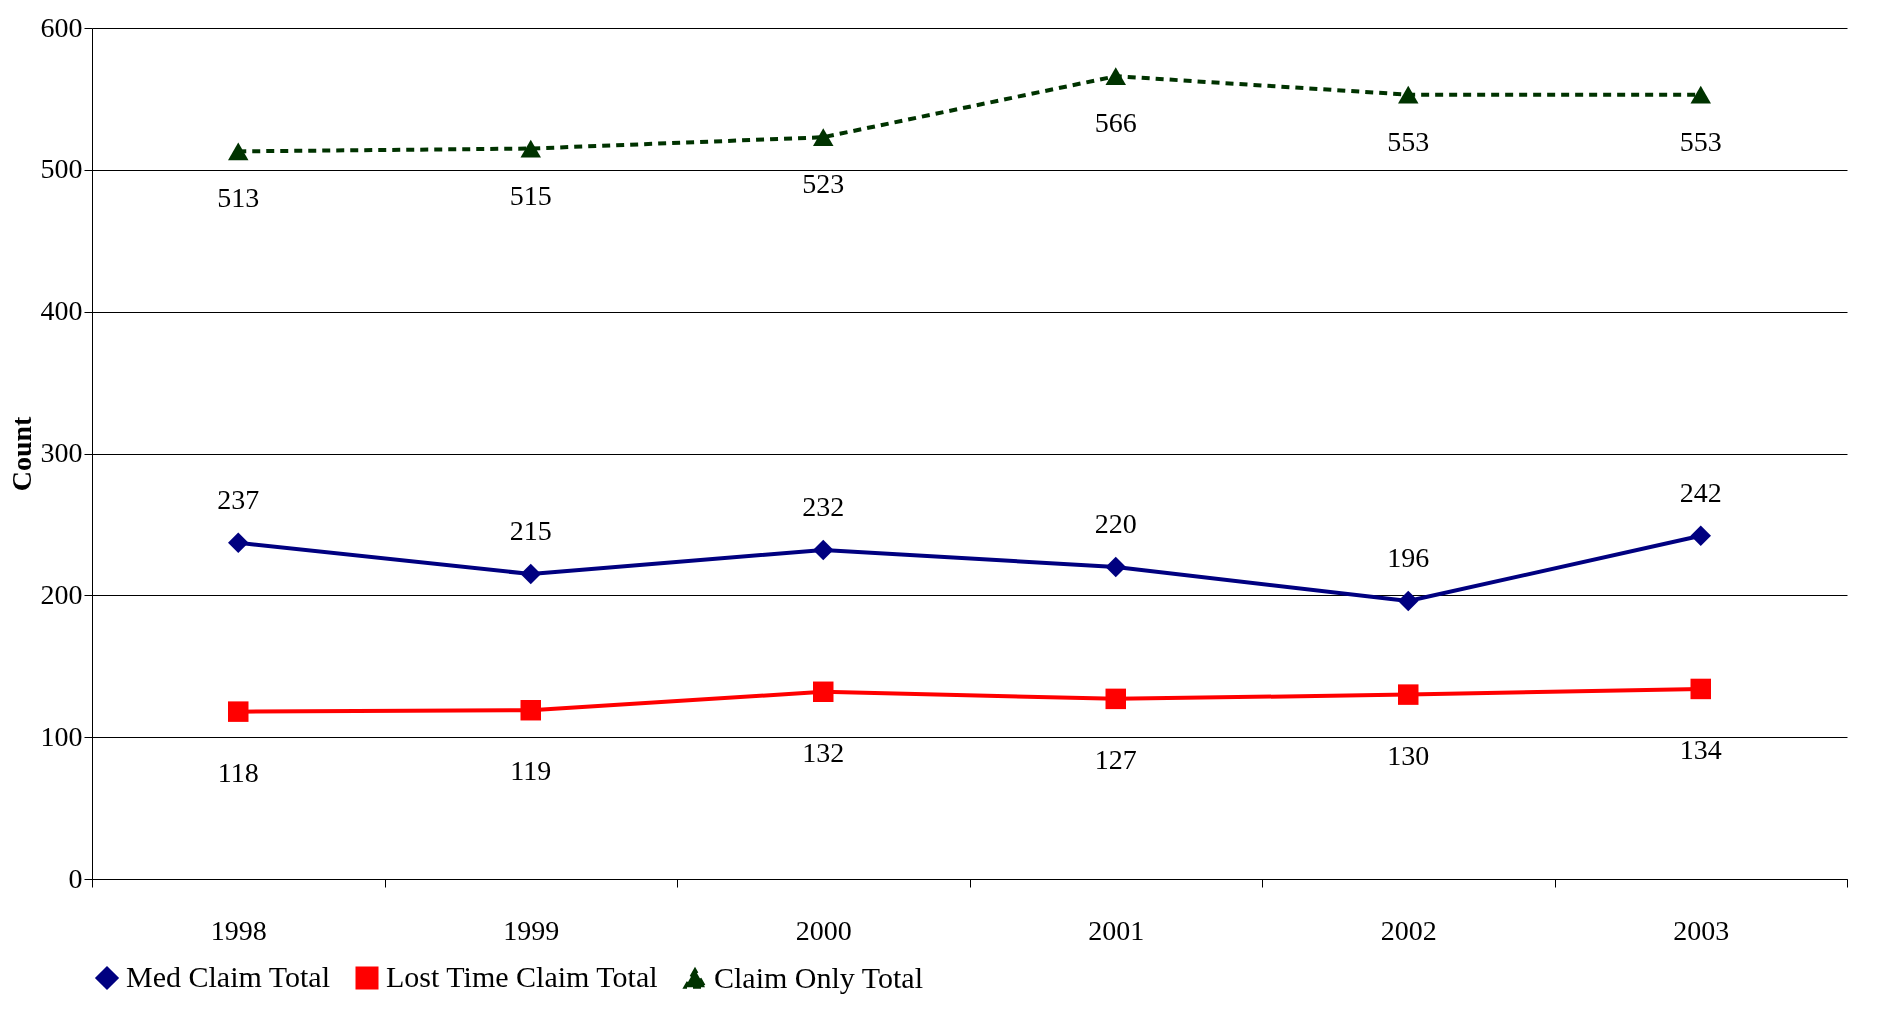  Describe the element at coordinates (1115, 523) in the screenshot. I see `data-label: 220` at that location.